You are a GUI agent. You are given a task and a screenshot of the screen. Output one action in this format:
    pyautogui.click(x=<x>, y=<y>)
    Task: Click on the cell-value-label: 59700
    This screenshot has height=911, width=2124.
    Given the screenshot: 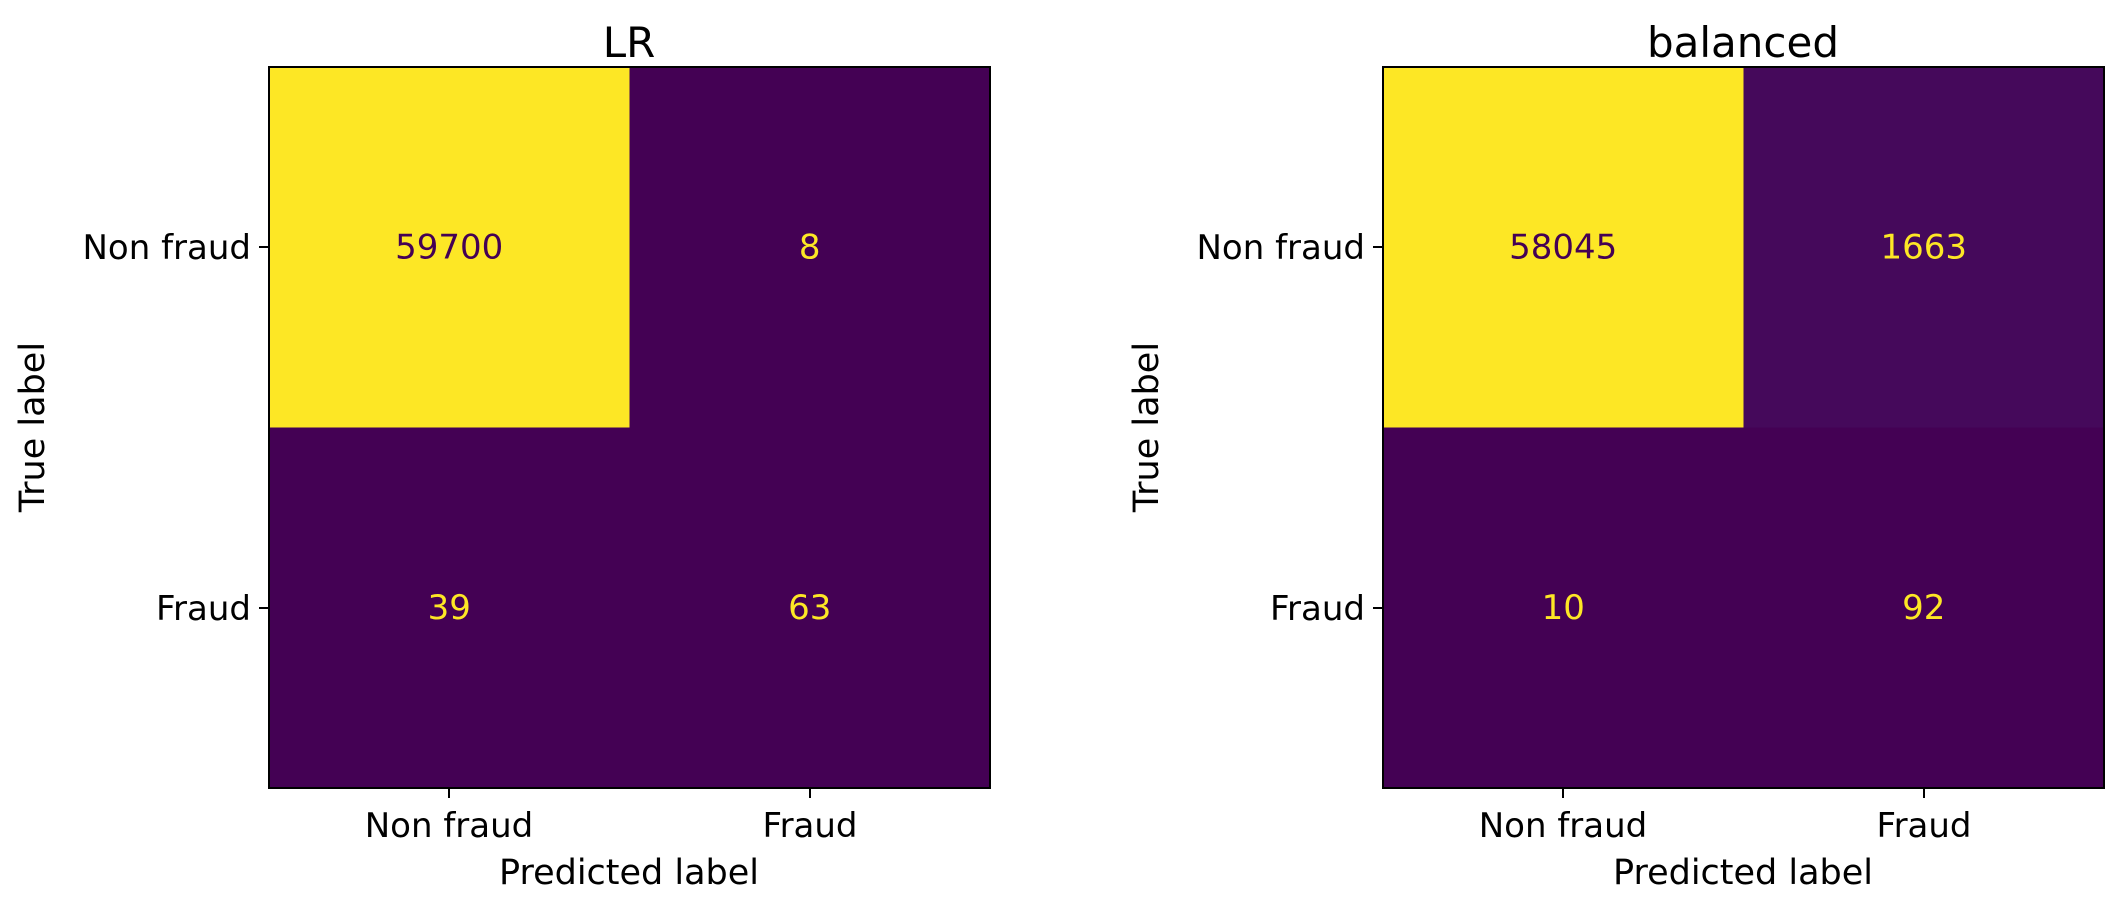 What is the action you would take?
    pyautogui.click(x=449, y=247)
    